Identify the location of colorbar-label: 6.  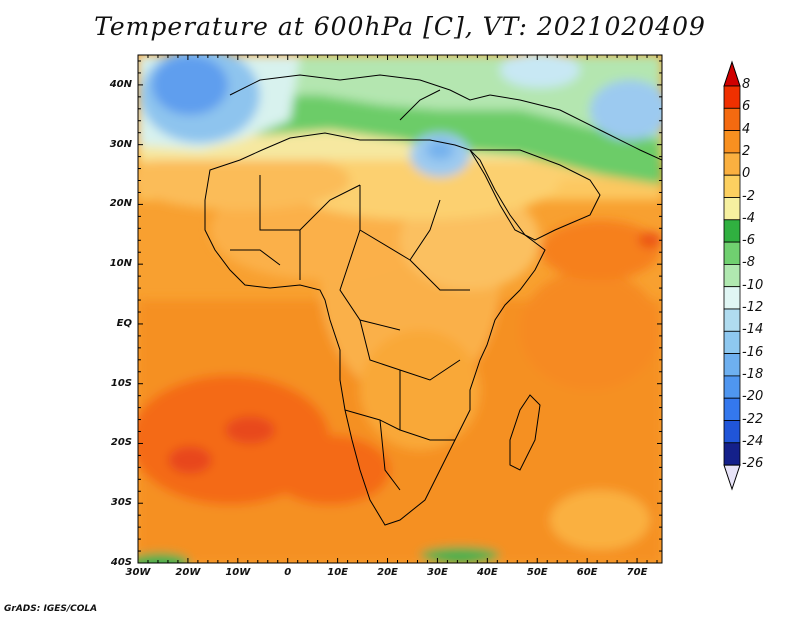
(746, 107).